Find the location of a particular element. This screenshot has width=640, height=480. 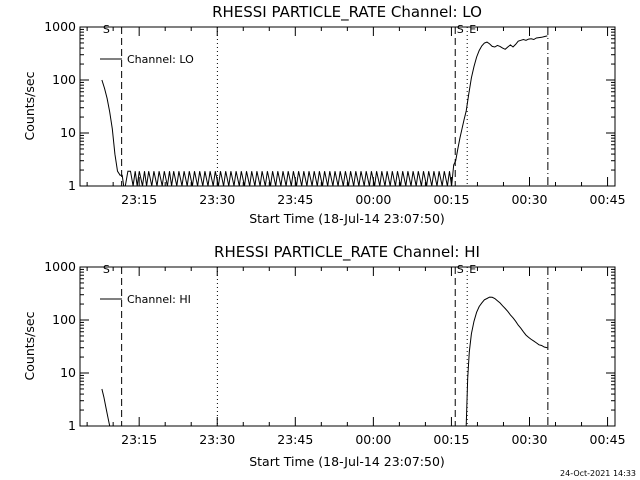

legend: Channel: HI is located at coordinates (145, 299).